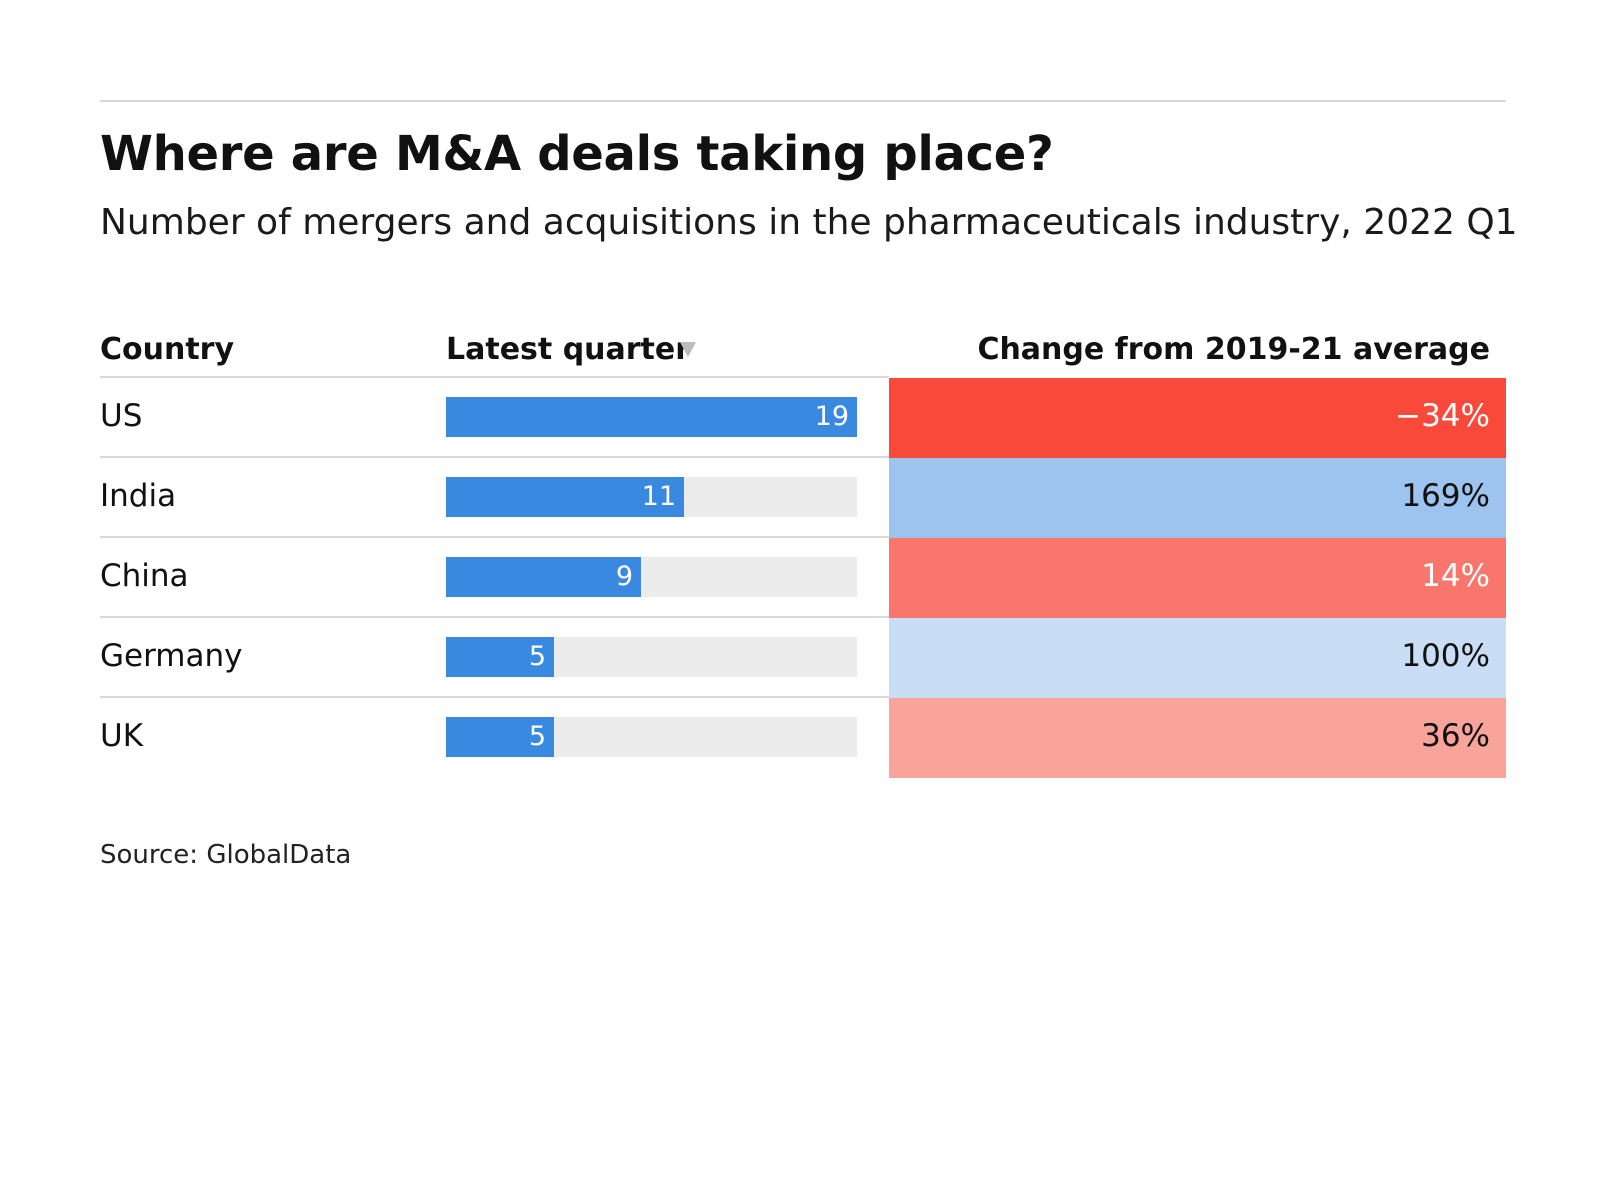 The image size is (1600, 1200). I want to click on country-label: China, so click(144, 576).